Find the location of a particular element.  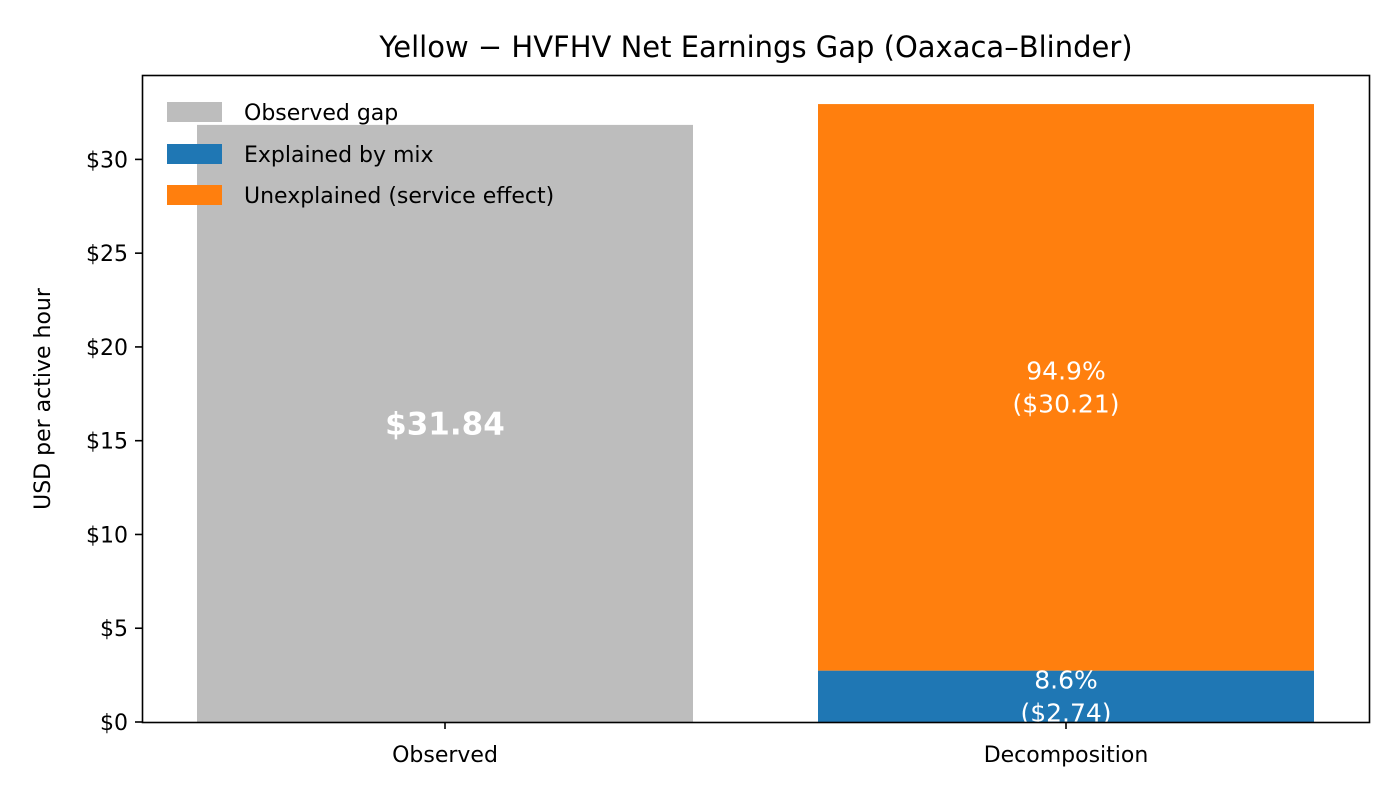

bar-label-observed-gap: $31.84 is located at coordinates (445, 424).